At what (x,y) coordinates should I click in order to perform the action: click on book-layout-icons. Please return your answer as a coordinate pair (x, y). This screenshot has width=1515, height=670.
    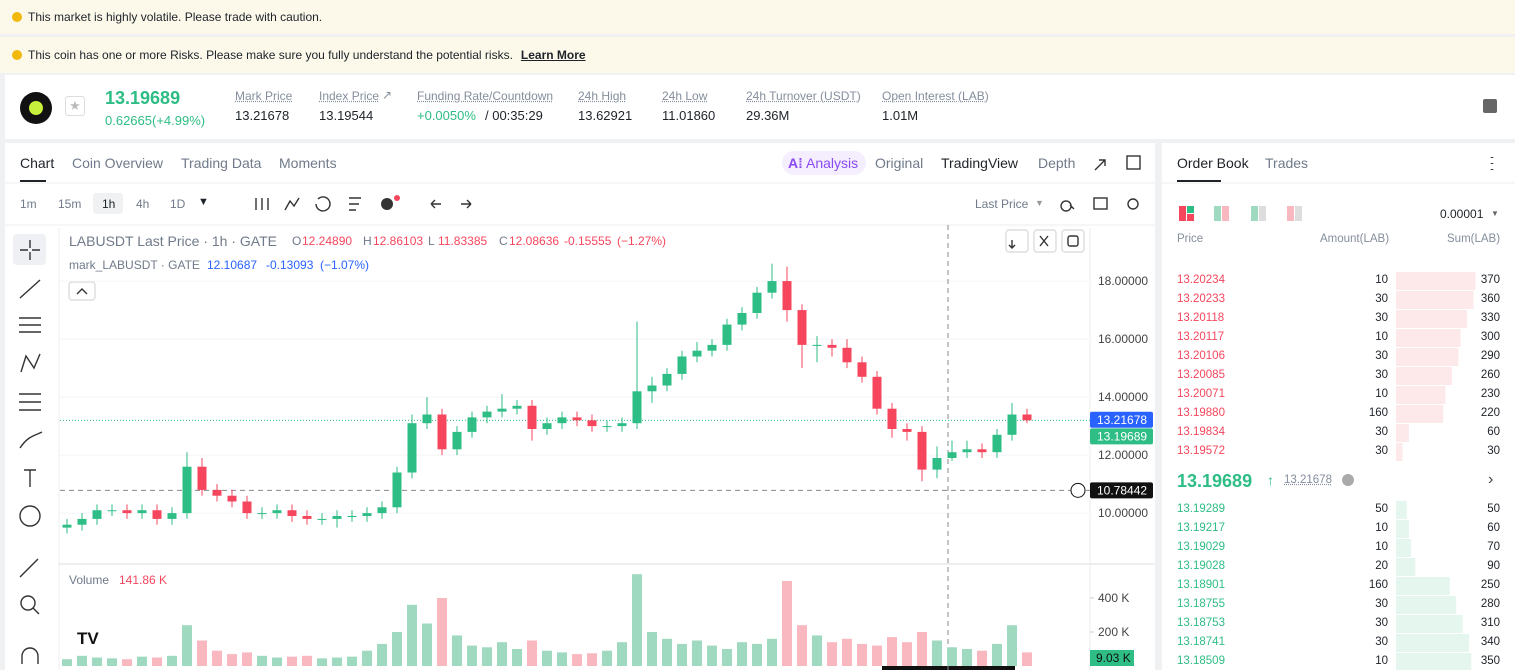
    Looking at the image, I should click on (1240, 213).